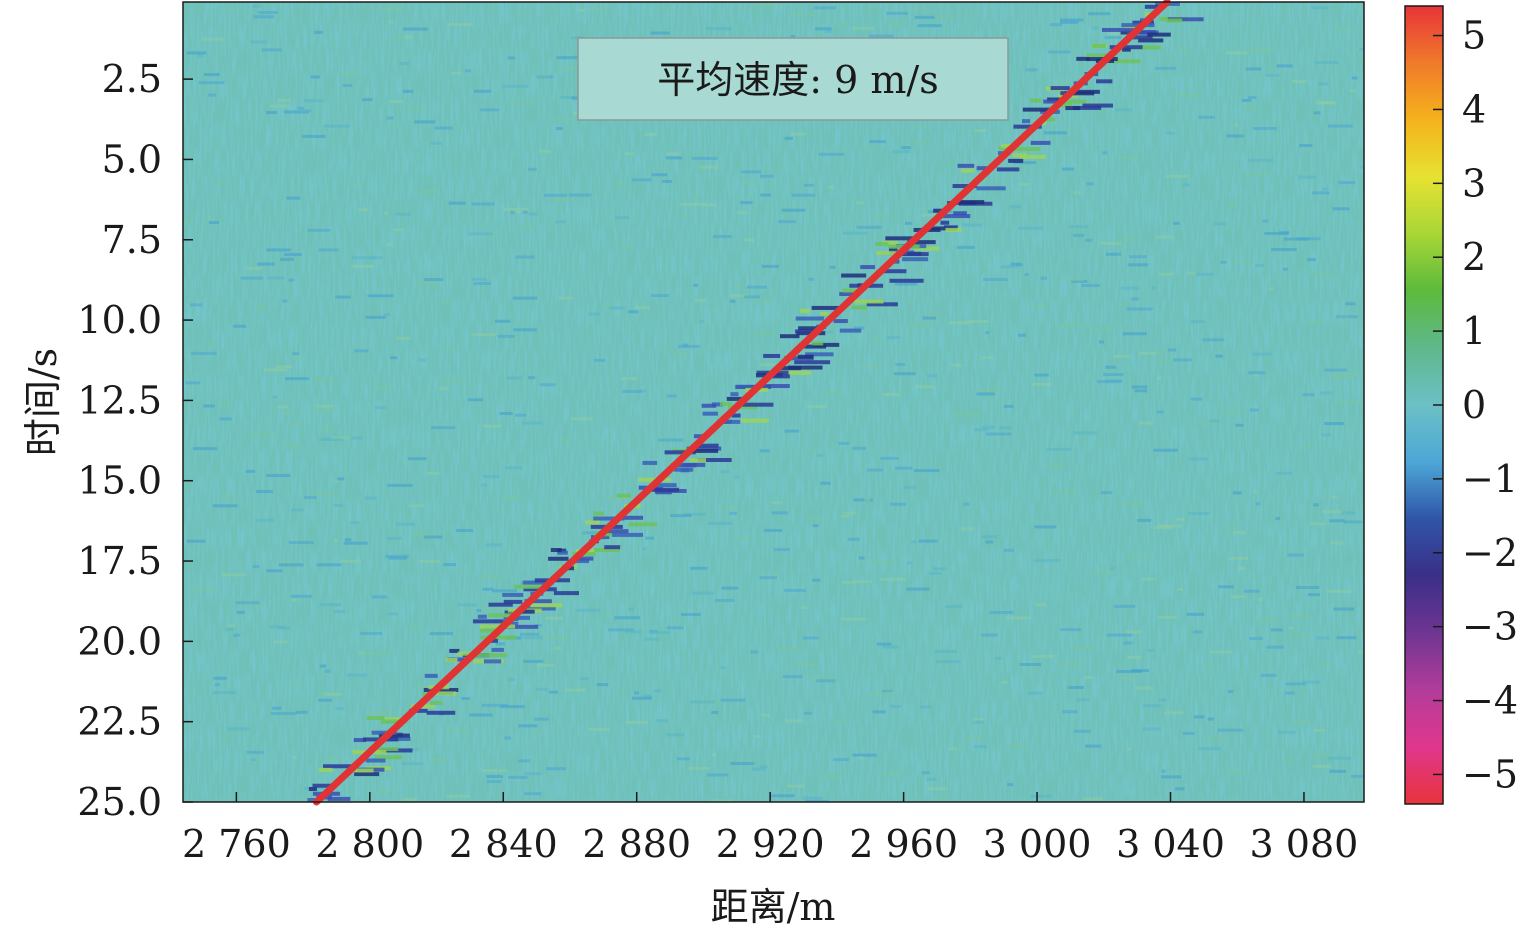  I want to click on y-tick-label: 5.0, so click(132, 159).